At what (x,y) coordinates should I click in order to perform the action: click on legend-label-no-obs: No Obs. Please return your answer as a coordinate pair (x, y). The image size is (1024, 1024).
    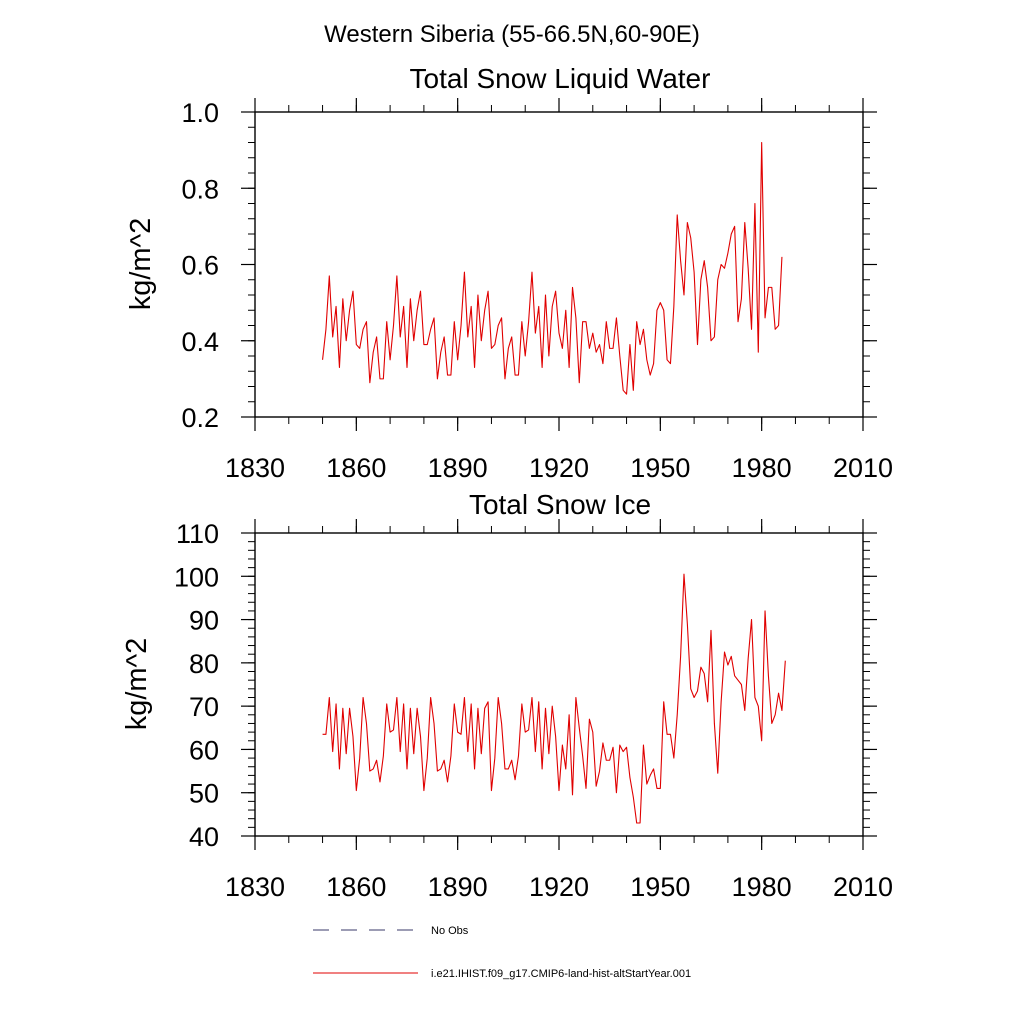
    Looking at the image, I should click on (450, 931).